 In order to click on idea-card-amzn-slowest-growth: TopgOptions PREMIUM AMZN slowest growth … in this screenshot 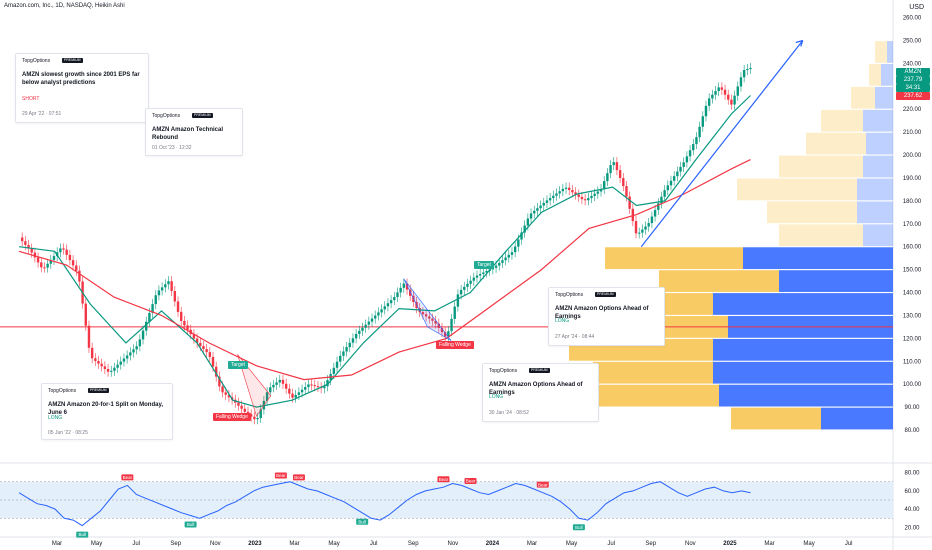, I will do `click(82, 88)`.